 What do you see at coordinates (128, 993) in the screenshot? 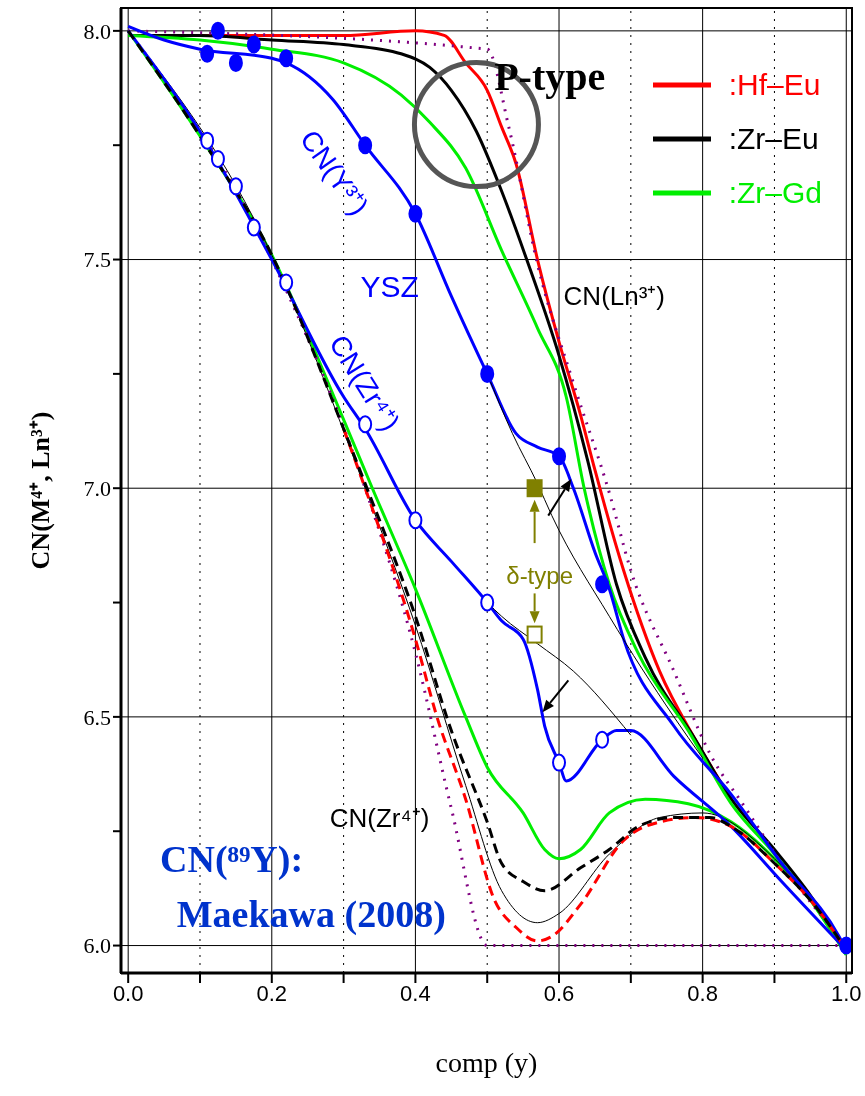
I see `x-tick-label: 0.0` at bounding box center [128, 993].